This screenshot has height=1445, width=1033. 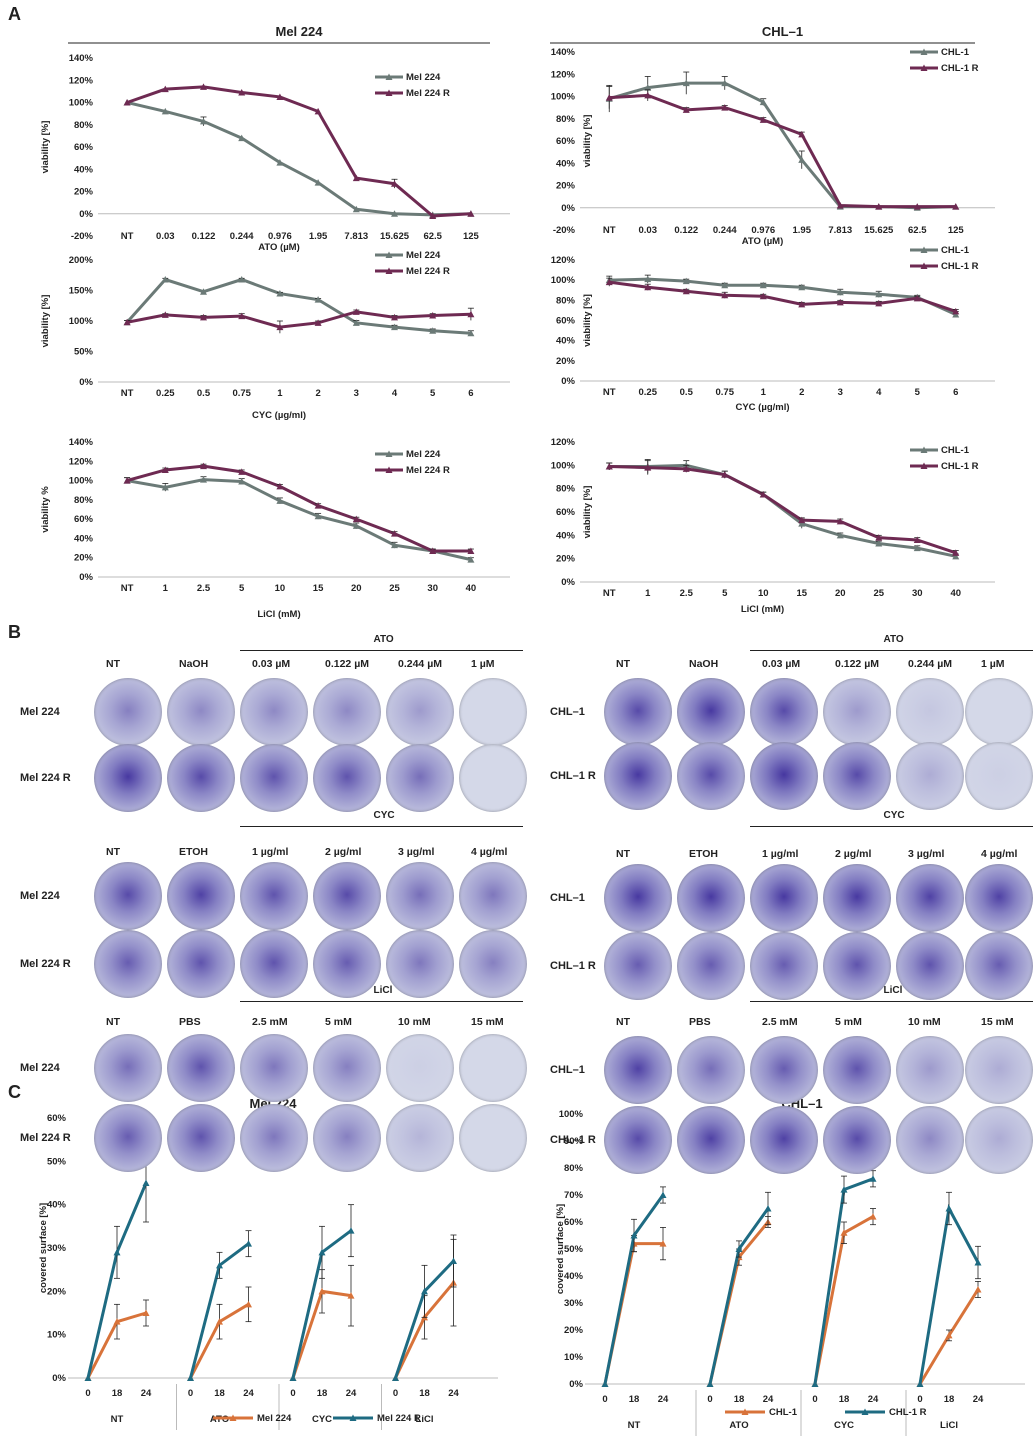 What do you see at coordinates (81, 260) in the screenshot?
I see `y-tick-label: 200%` at bounding box center [81, 260].